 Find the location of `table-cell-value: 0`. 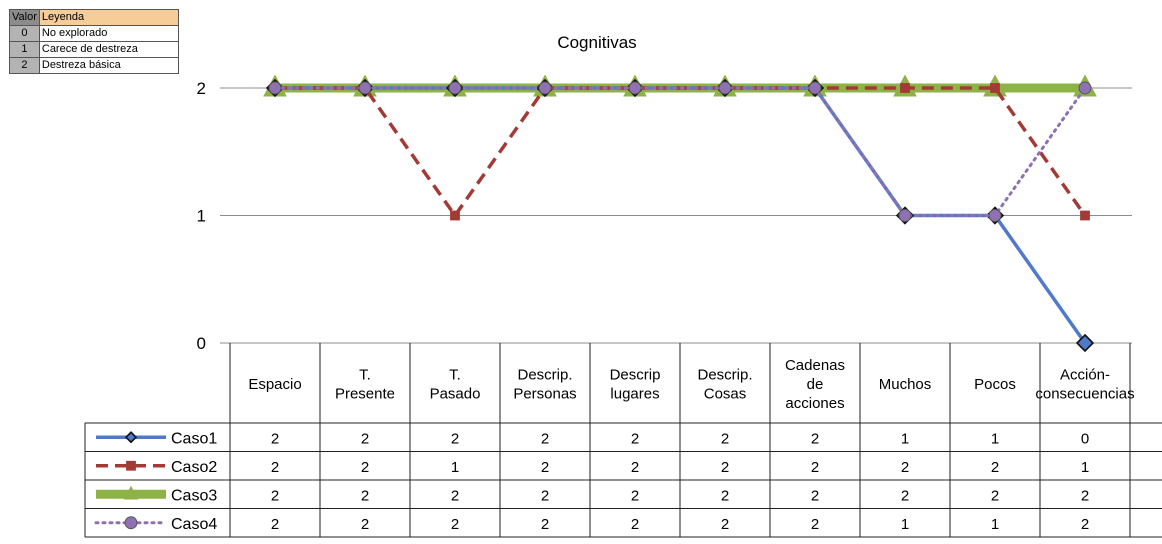

table-cell-value: 0 is located at coordinates (1085, 438).